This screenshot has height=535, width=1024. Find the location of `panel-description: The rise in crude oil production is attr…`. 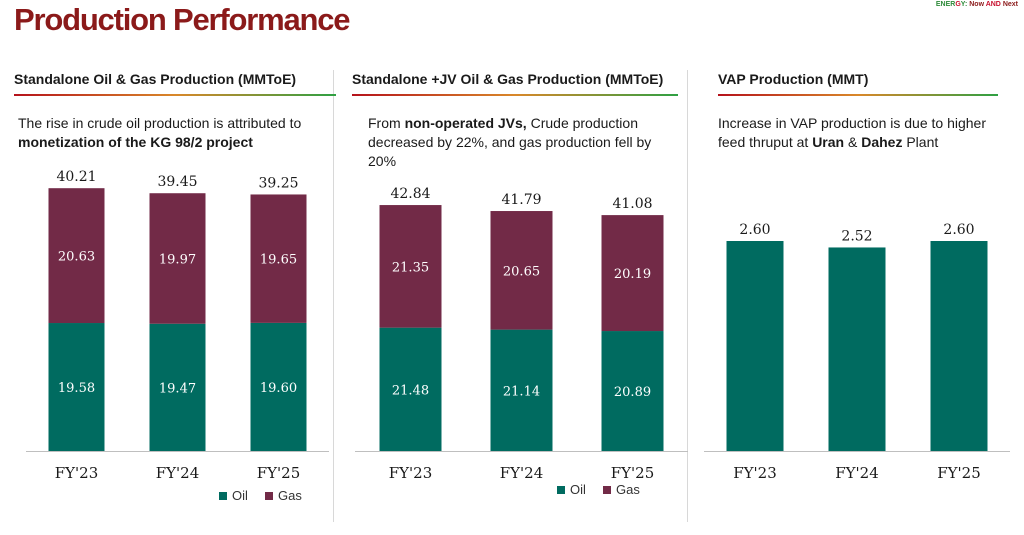

panel-description: The rise in crude oil production is attr… is located at coordinates (160, 132).